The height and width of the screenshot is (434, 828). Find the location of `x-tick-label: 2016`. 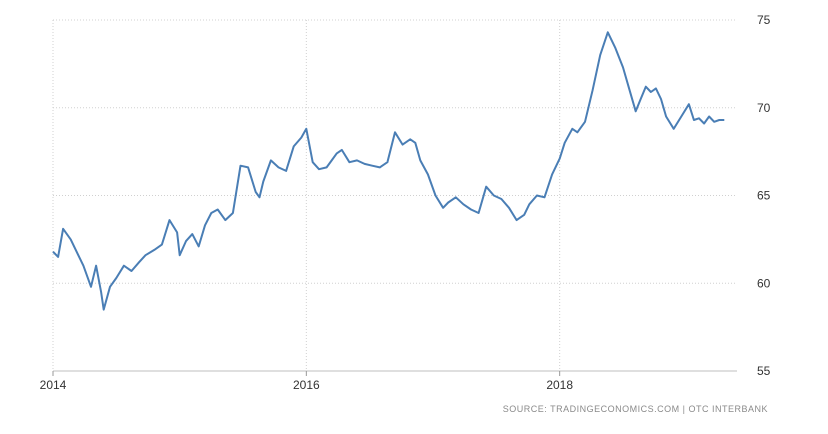

x-tick-label: 2016 is located at coordinates (306, 385).